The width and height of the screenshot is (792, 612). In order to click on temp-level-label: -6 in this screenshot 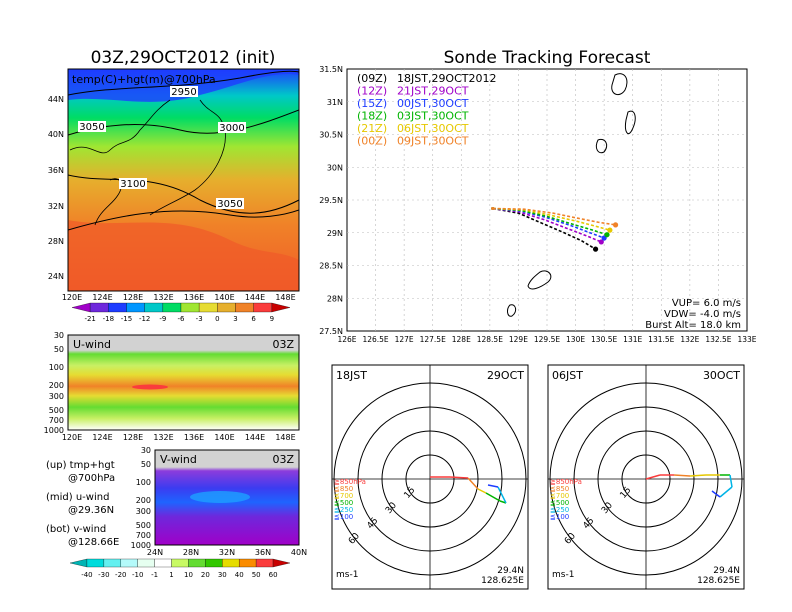, I will do `click(182, 319)`.